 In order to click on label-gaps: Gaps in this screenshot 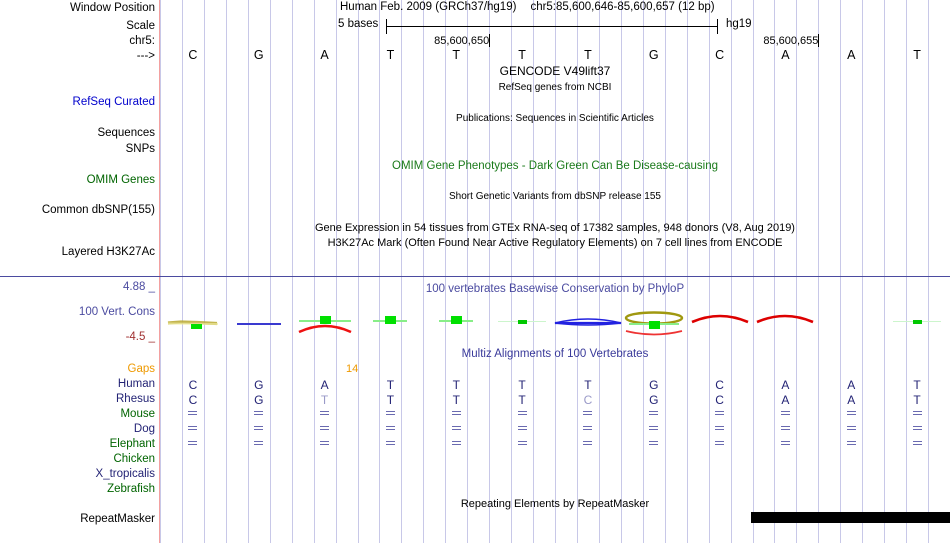, I will do `click(141, 369)`.